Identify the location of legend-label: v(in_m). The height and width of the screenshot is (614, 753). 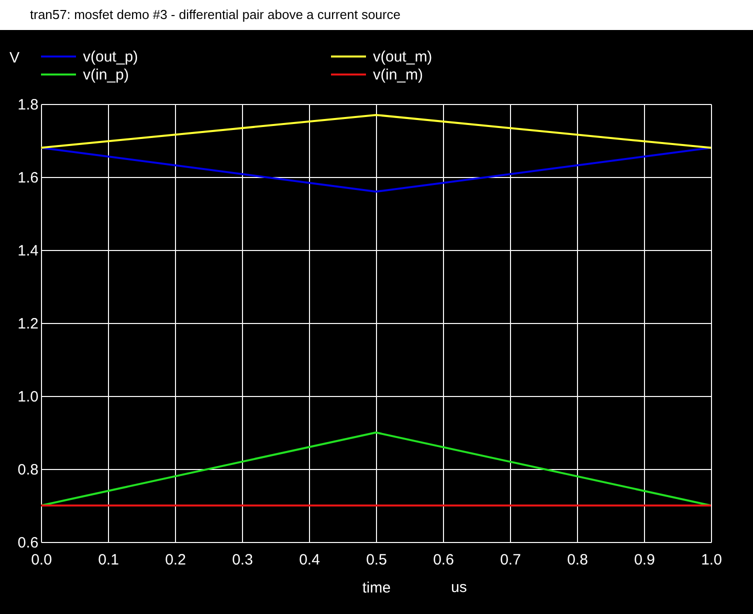
(398, 75).